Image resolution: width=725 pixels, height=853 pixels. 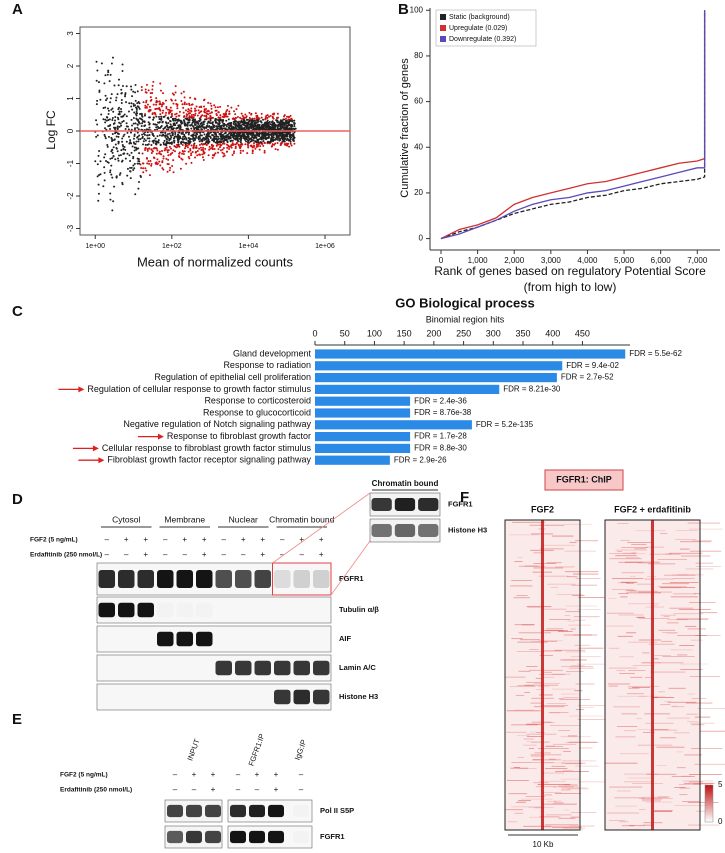 I want to click on sign: –, so click(x=238, y=774).